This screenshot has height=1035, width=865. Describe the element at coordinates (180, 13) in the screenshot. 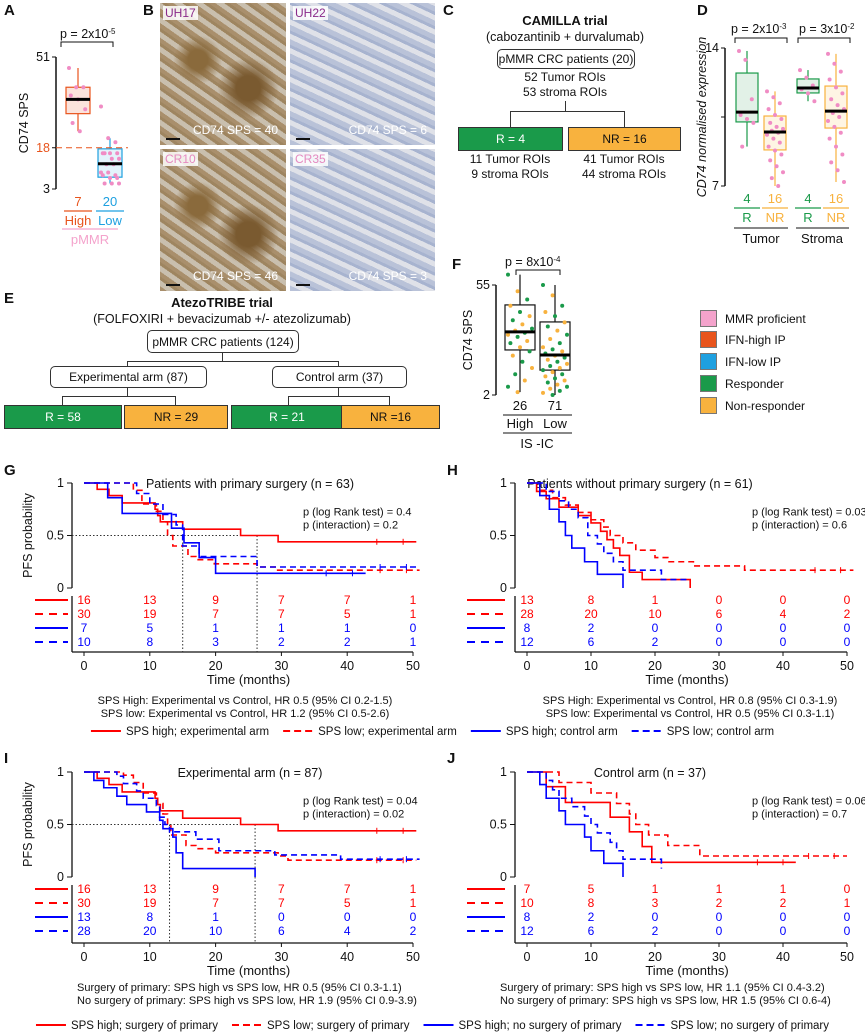

I see `sample-id: UH17` at that location.